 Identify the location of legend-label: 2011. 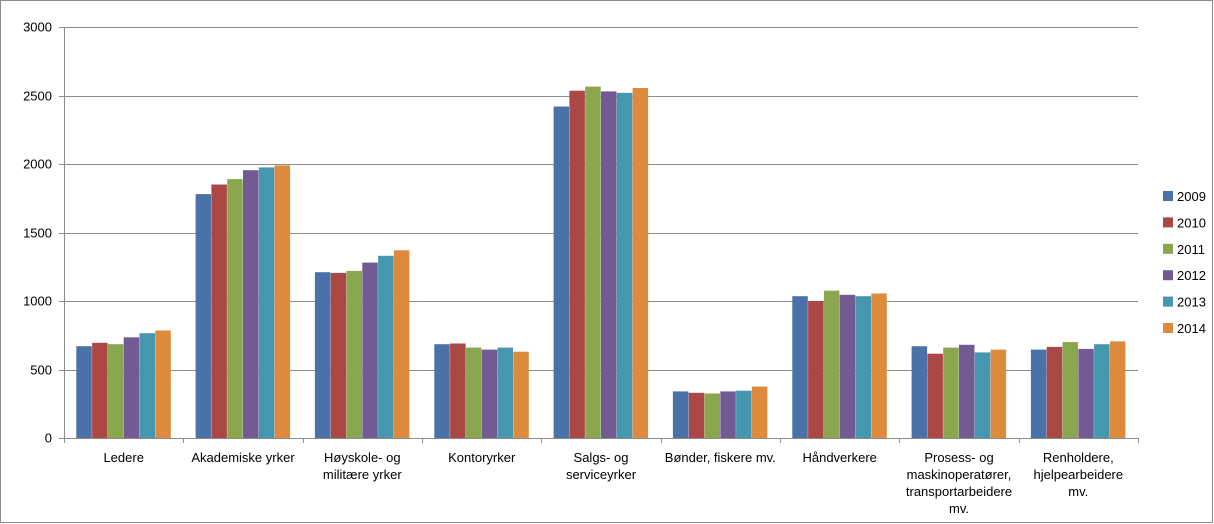
(1191, 249).